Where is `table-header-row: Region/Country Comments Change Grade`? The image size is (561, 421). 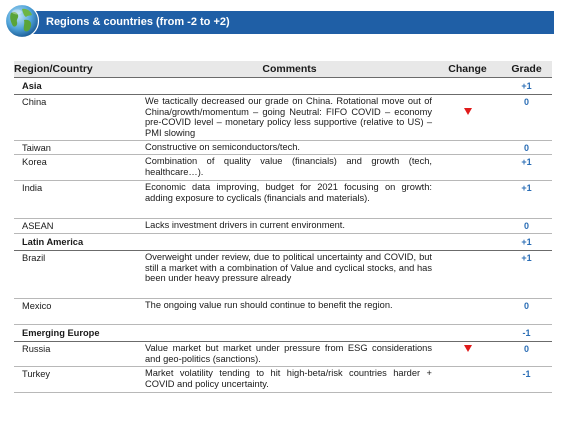
table-header-row: Region/Country Comments Change Grade is located at coordinates (283, 69).